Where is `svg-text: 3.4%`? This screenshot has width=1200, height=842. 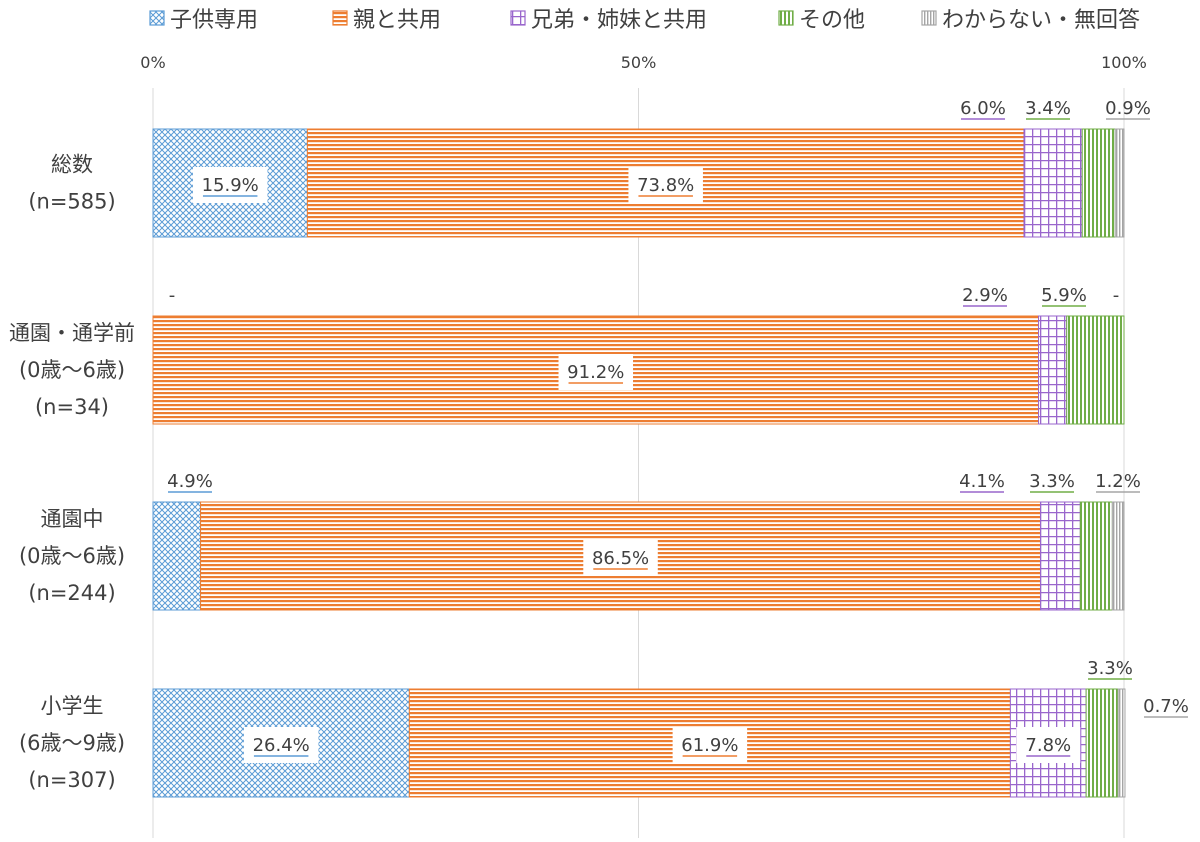
svg-text: 3.4% is located at coordinates (1048, 108).